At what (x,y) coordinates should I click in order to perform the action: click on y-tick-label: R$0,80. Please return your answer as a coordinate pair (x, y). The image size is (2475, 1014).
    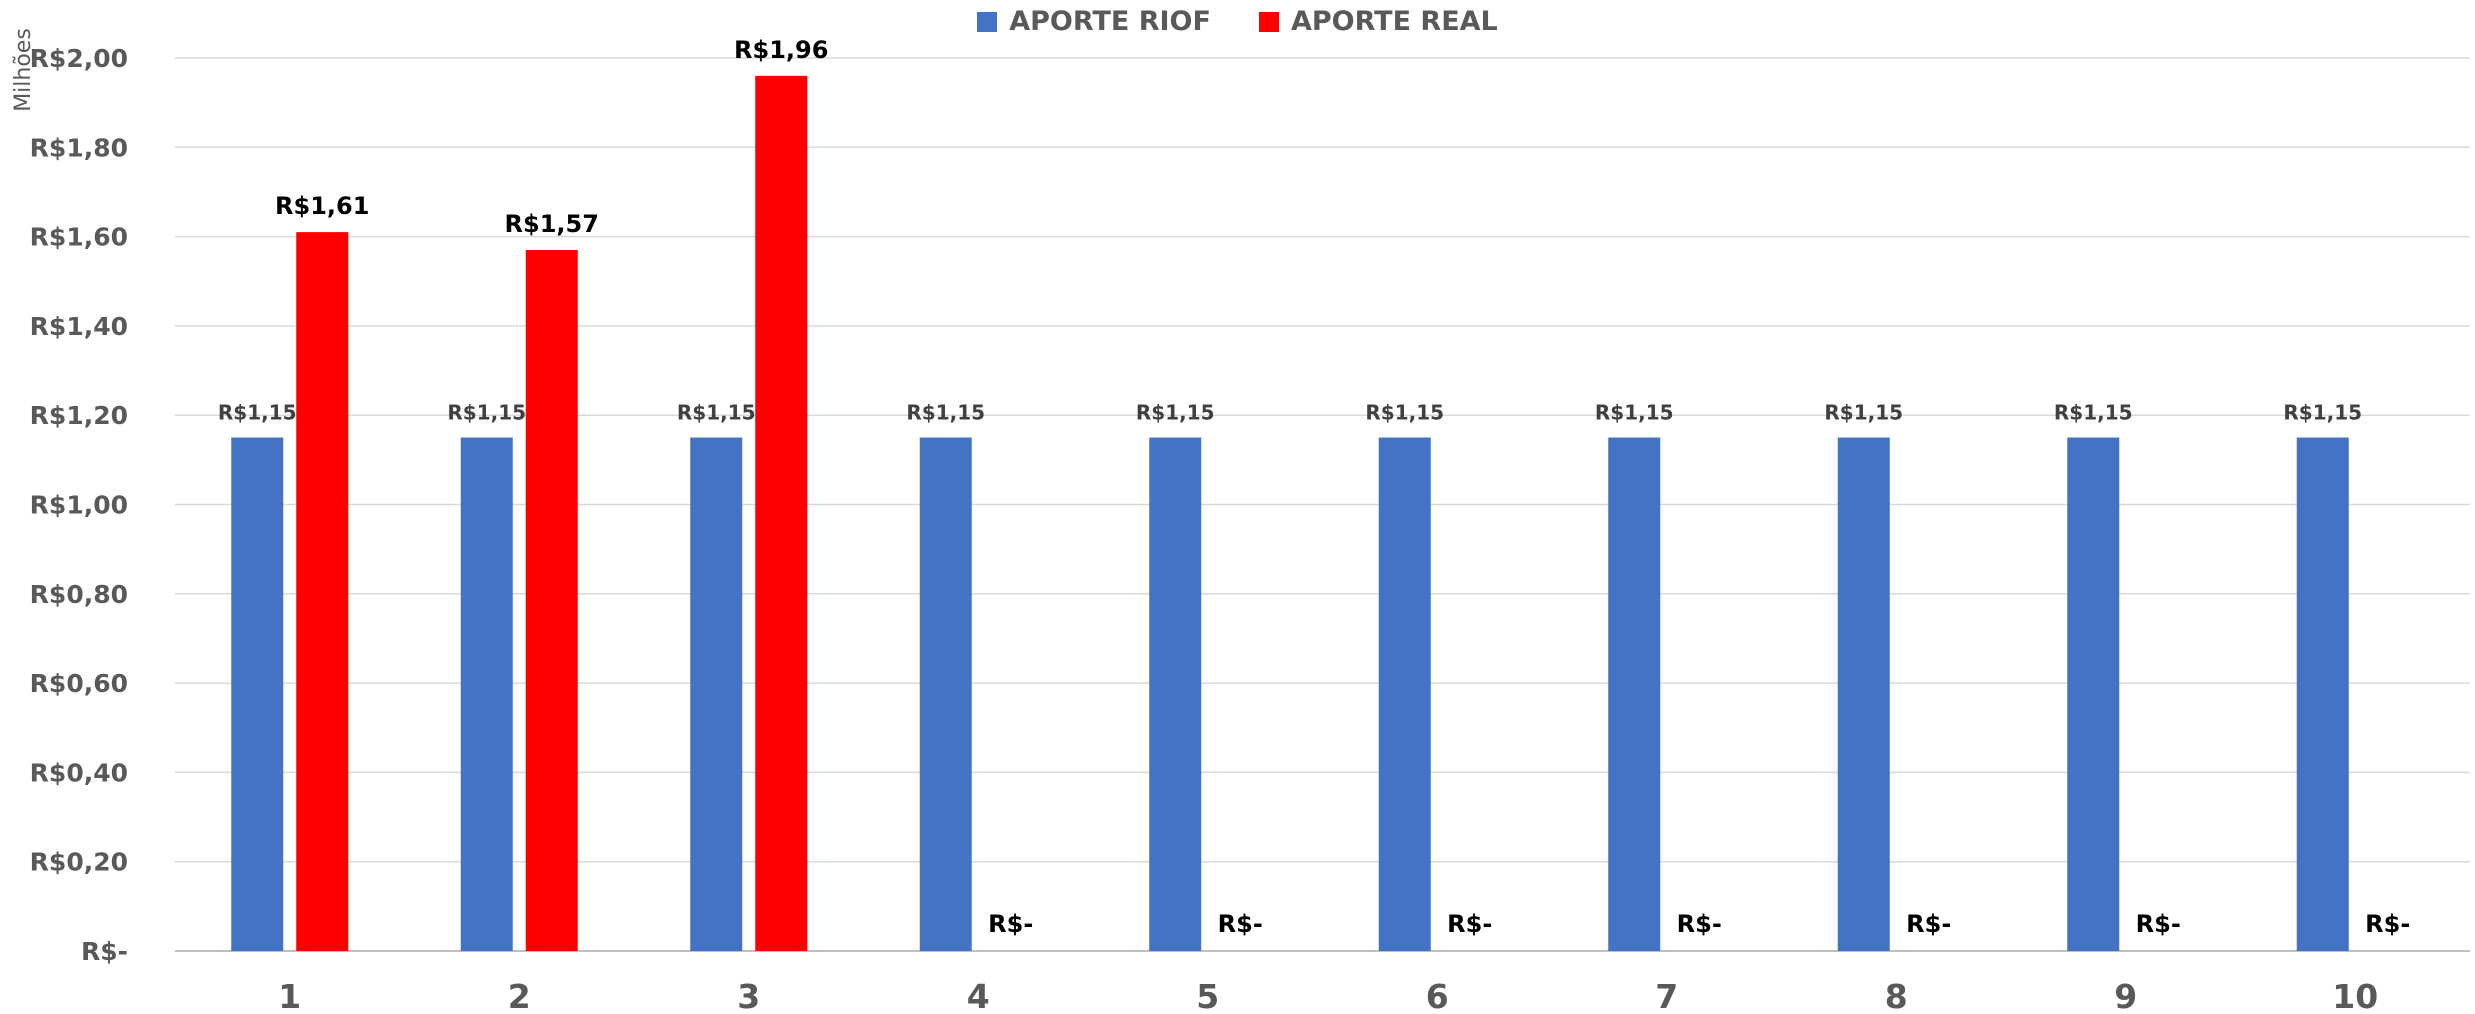
    Looking at the image, I should click on (79, 594).